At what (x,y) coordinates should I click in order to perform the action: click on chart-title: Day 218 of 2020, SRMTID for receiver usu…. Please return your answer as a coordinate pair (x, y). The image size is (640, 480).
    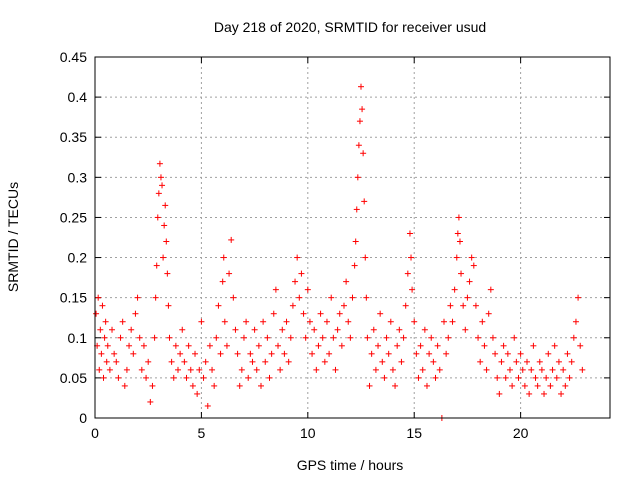
    Looking at the image, I should click on (350, 27).